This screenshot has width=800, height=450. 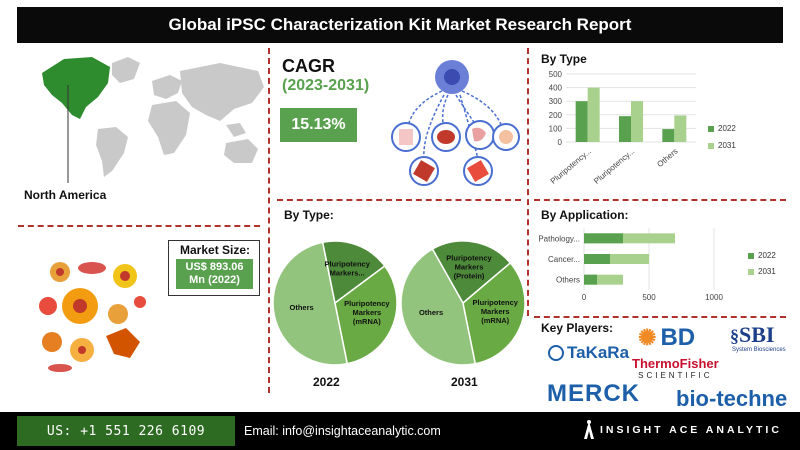 What do you see at coordinates (732, 398) in the screenshot?
I see `biotechne-logo: bio-techne` at bounding box center [732, 398].